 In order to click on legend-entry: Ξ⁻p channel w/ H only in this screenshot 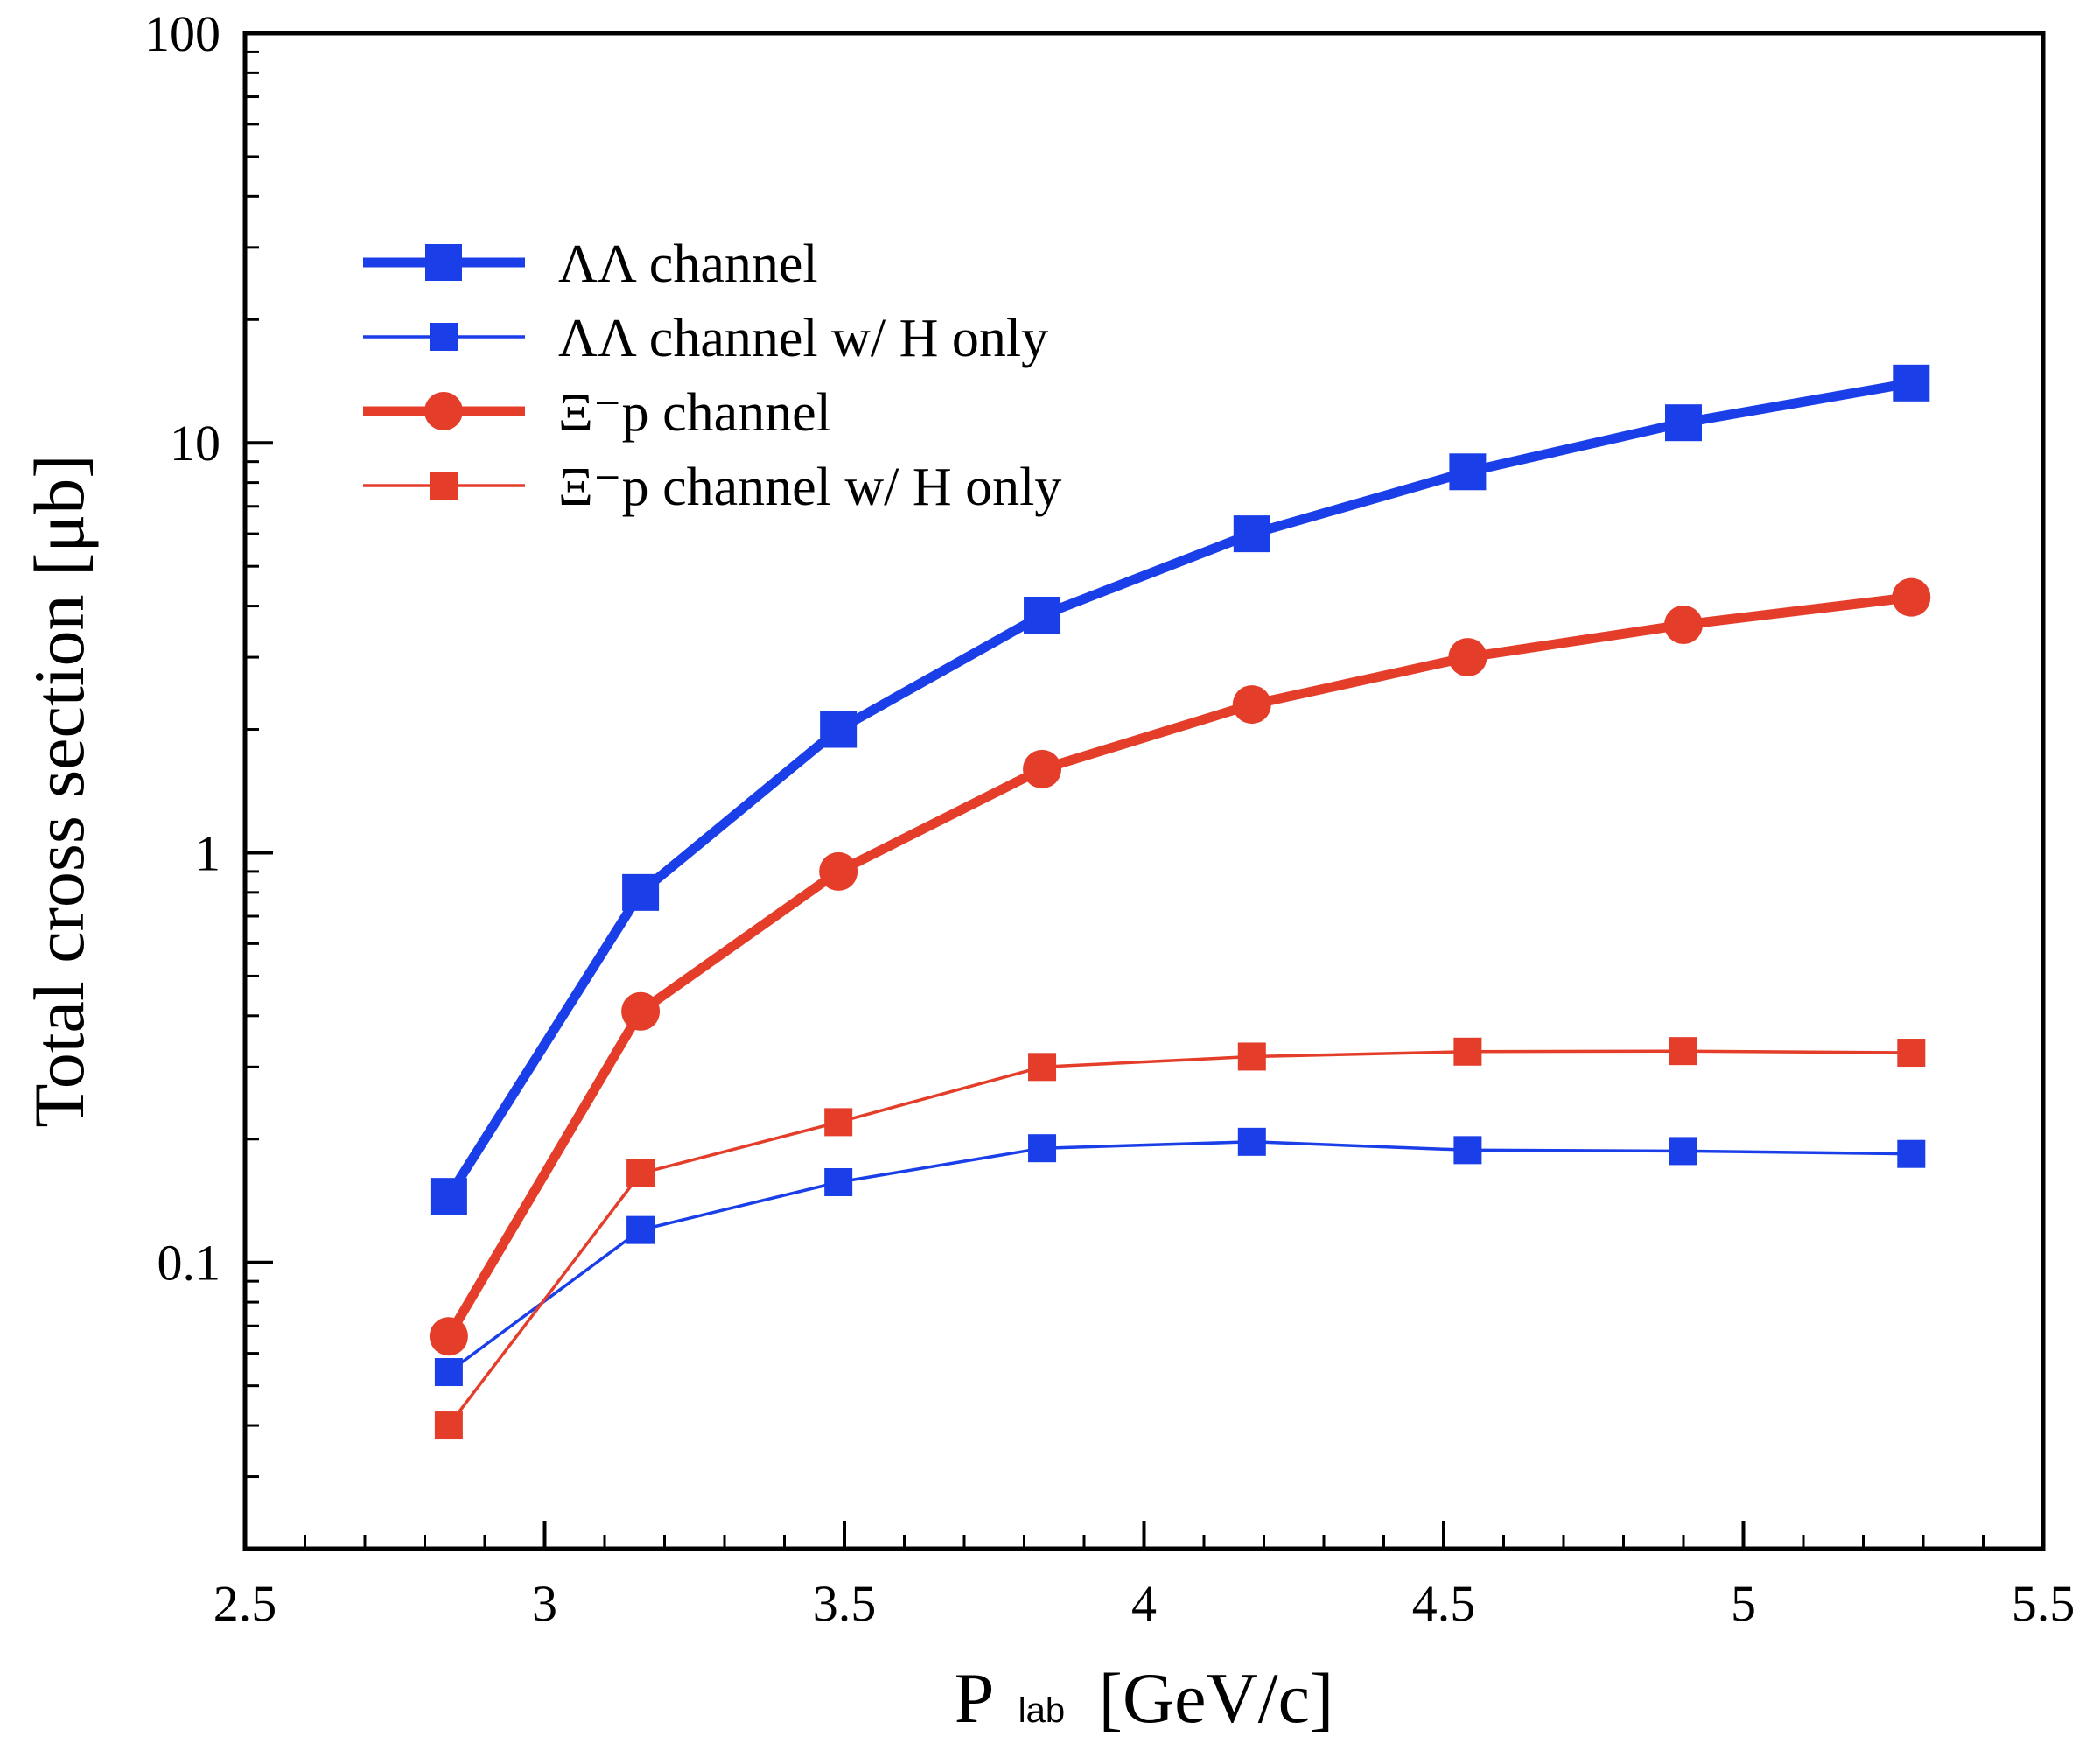, I will do `click(712, 487)`.